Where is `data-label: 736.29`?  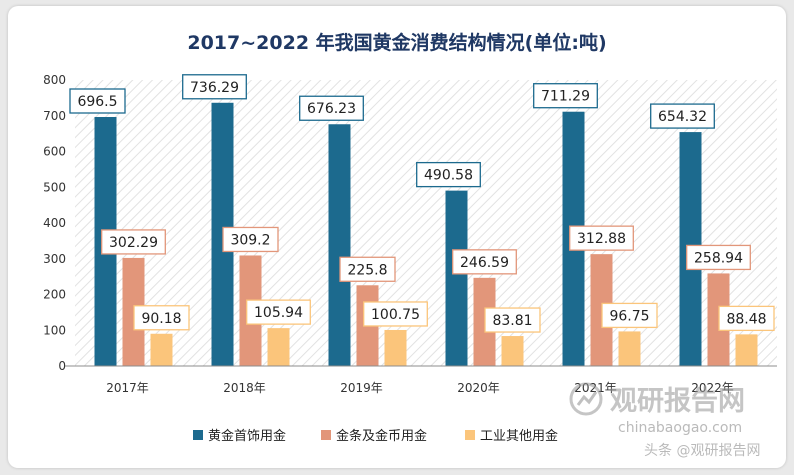
data-label: 736.29 is located at coordinates (214, 88).